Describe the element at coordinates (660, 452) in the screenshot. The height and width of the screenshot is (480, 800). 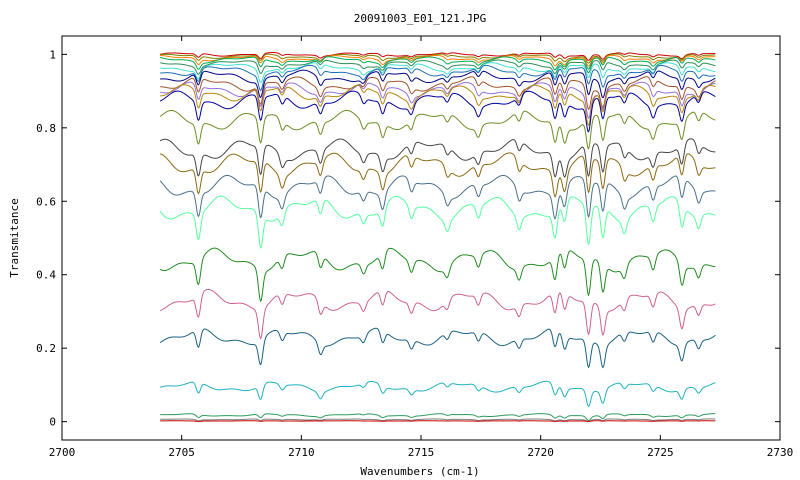
I see `x-tick-label: 2725` at that location.